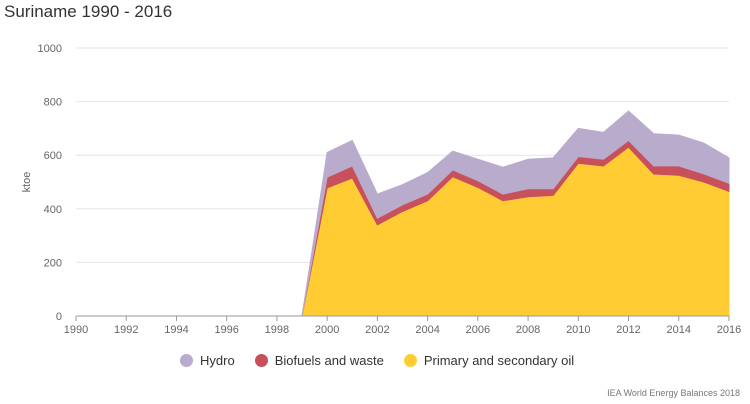 Image resolution: width=750 pixels, height=404 pixels. Describe the element at coordinates (59, 317) in the screenshot. I see `y-tick-label: 0` at that location.